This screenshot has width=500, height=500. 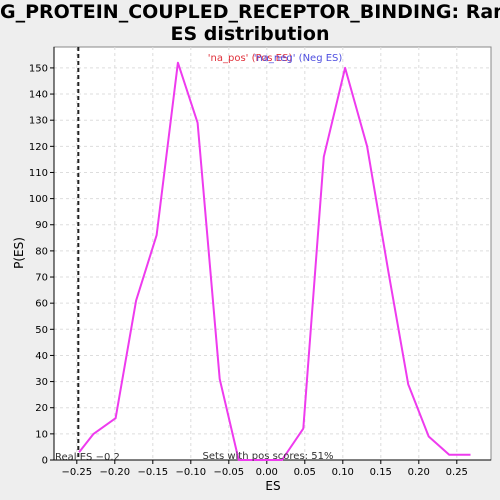 What do you see at coordinates (267, 472) in the screenshot?
I see `x-tick-label: 0.00` at bounding box center [267, 472].